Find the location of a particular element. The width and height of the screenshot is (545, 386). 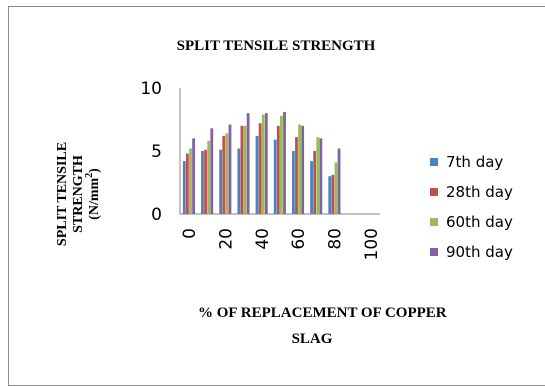

y-tick-labels: 0 5 10 is located at coordinates (151, 152).